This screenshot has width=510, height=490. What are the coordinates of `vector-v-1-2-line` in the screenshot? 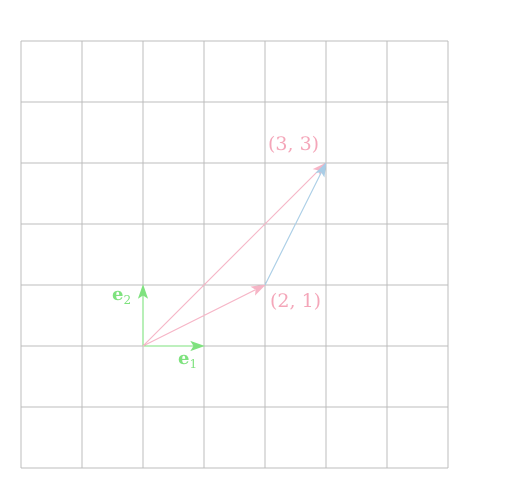 It's located at (293, 229).